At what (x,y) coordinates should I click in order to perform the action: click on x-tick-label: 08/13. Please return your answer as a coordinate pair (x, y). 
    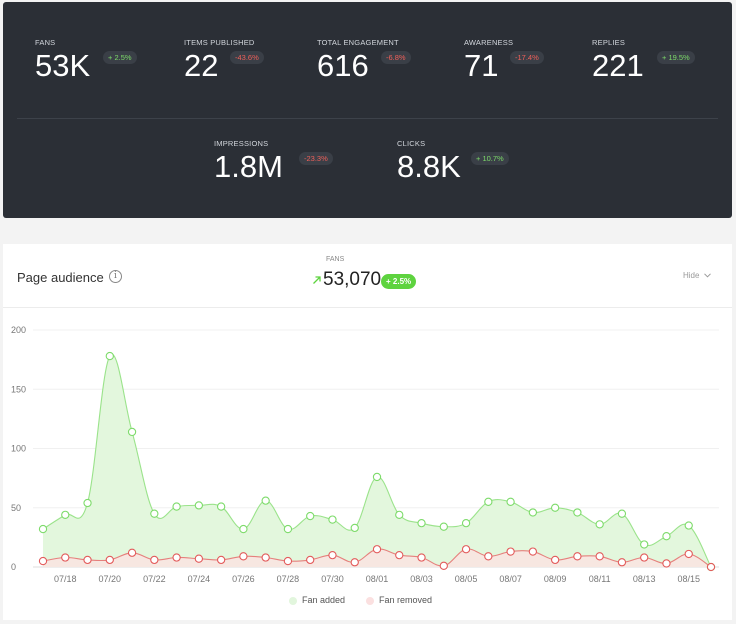
    Looking at the image, I should click on (644, 579).